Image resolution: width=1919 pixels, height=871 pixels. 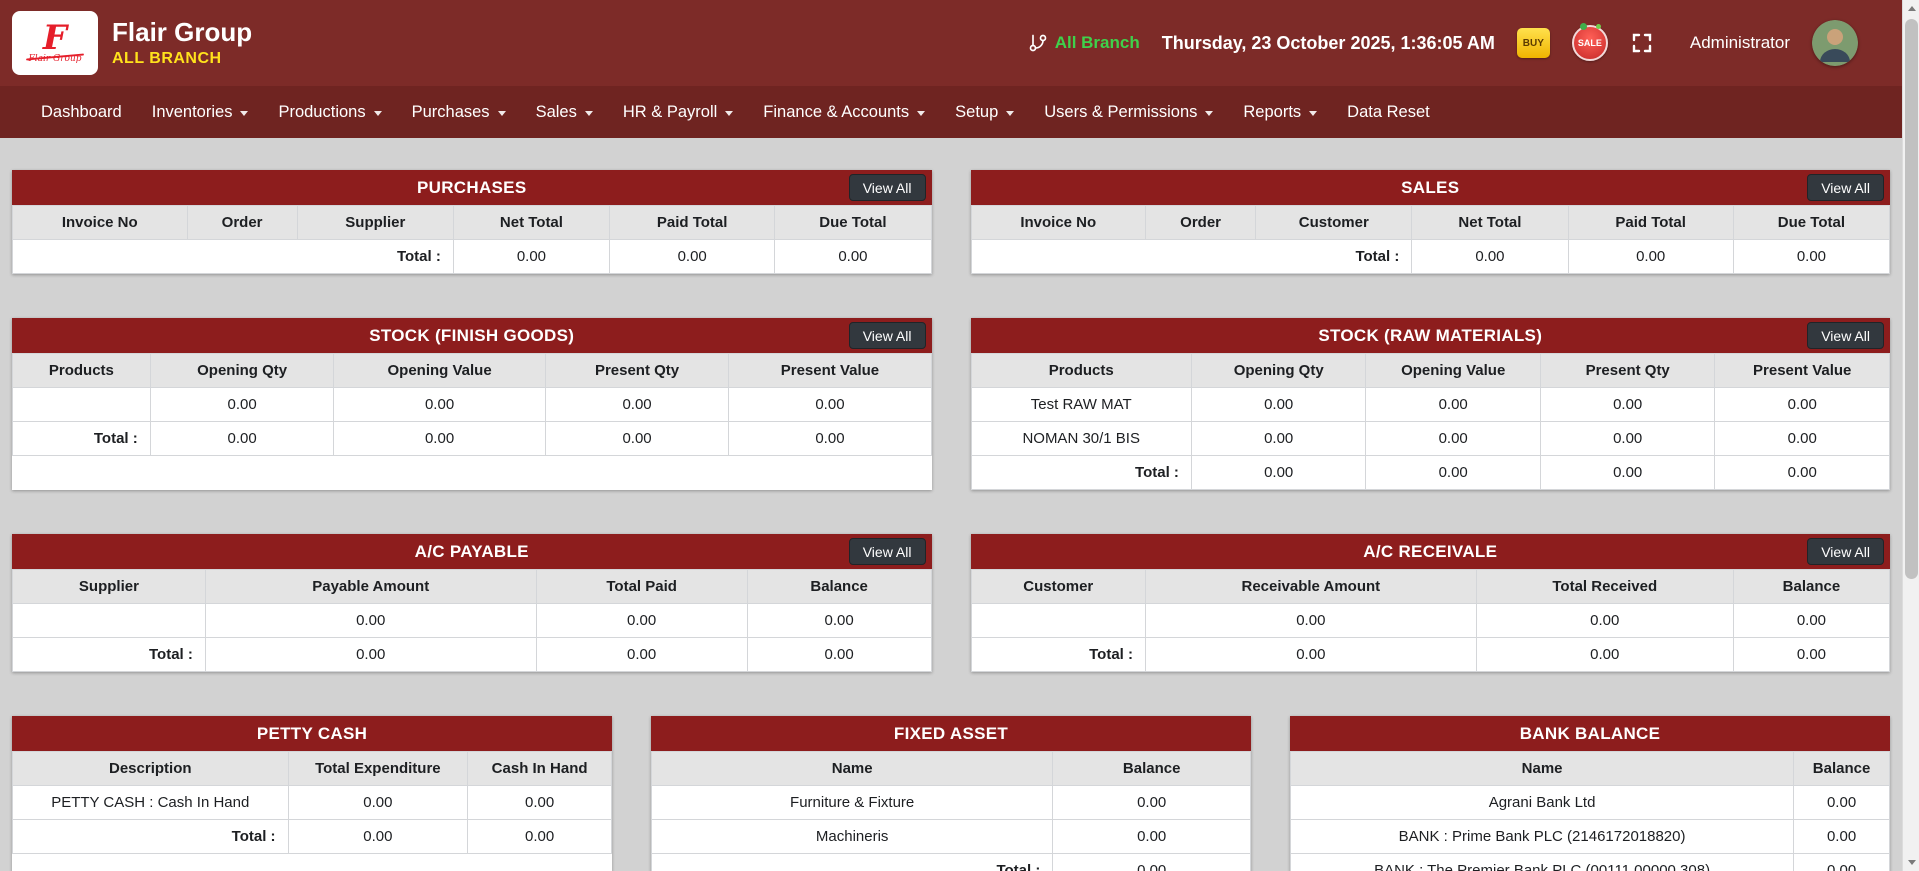 What do you see at coordinates (852, 768) in the screenshot?
I see `column-header: Name` at bounding box center [852, 768].